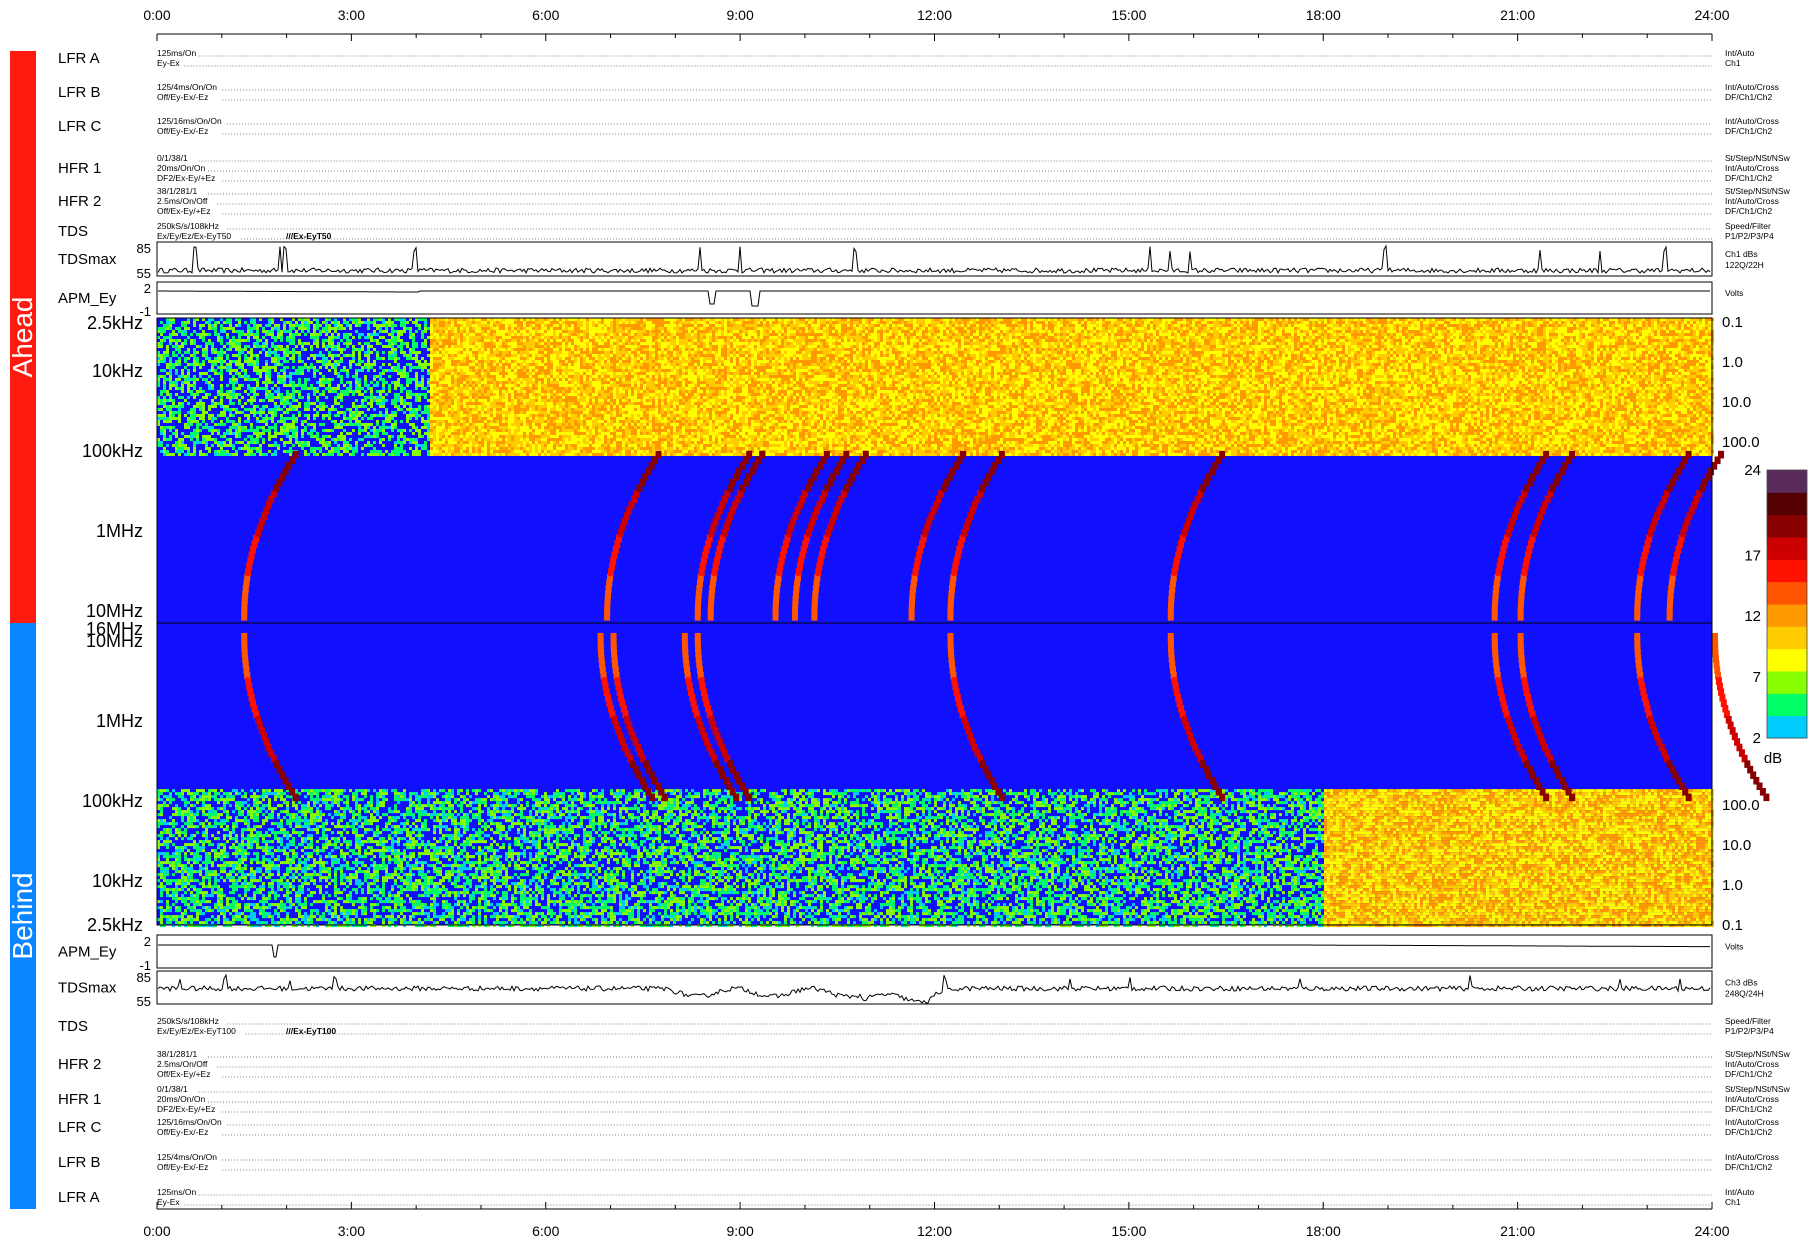  Describe the element at coordinates (189, 1122) in the screenshot. I see `behind-row-left-text: 125/16ms/On/On` at that location.